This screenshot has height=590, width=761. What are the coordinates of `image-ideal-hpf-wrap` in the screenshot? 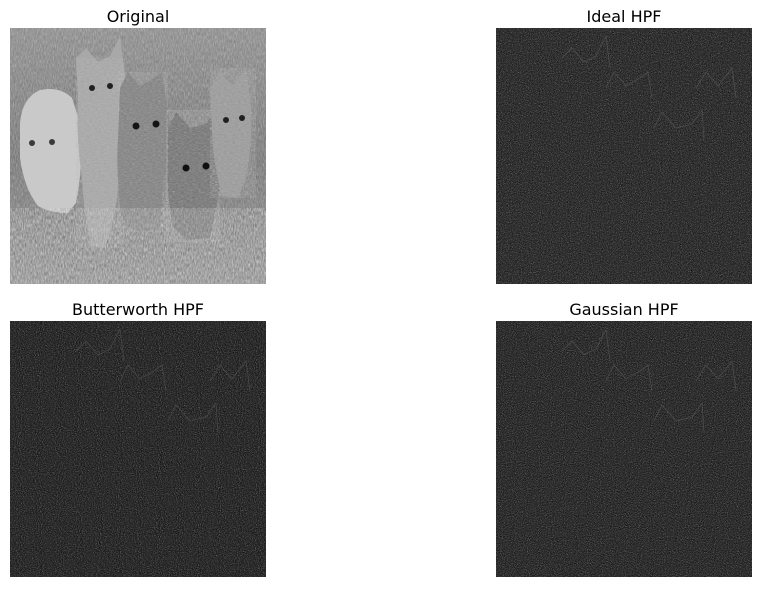 It's located at (624, 156).